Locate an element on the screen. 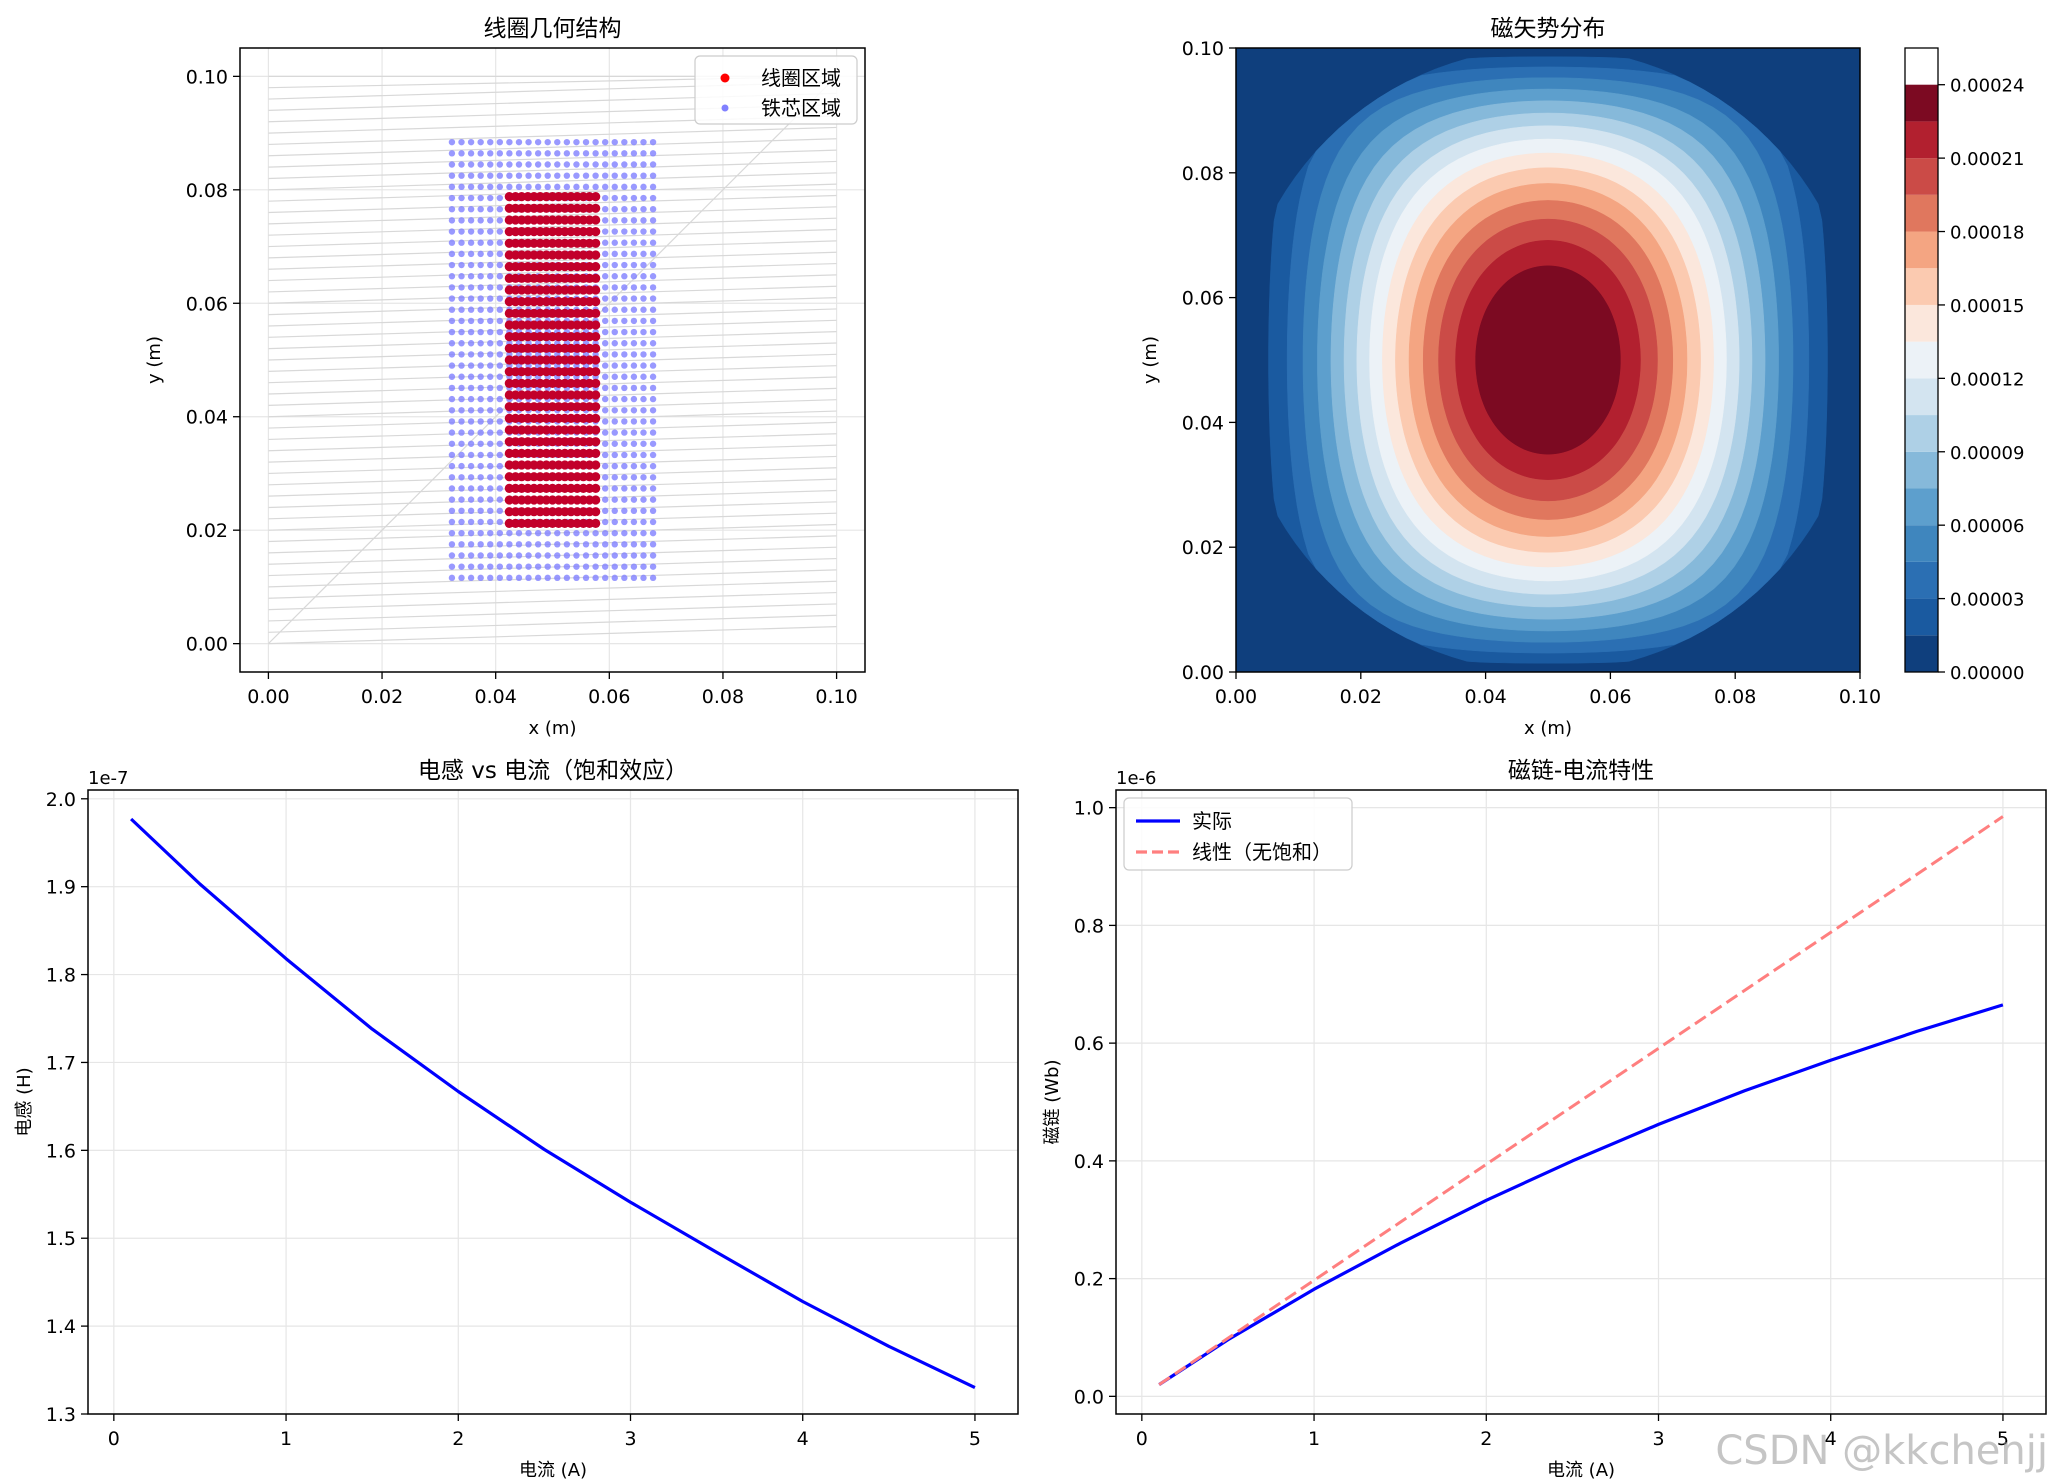 The width and height of the screenshot is (2060, 1484). potential-colorbar-tick-label: 0.00021 is located at coordinates (1987, 159).